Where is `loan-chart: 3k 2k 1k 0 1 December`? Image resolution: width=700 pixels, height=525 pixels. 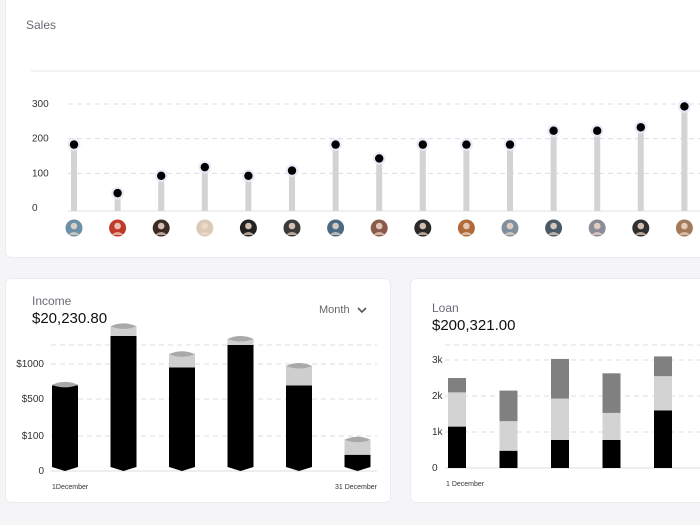 loan-chart: 3k 2k 1k 0 1 December is located at coordinates (566, 416).